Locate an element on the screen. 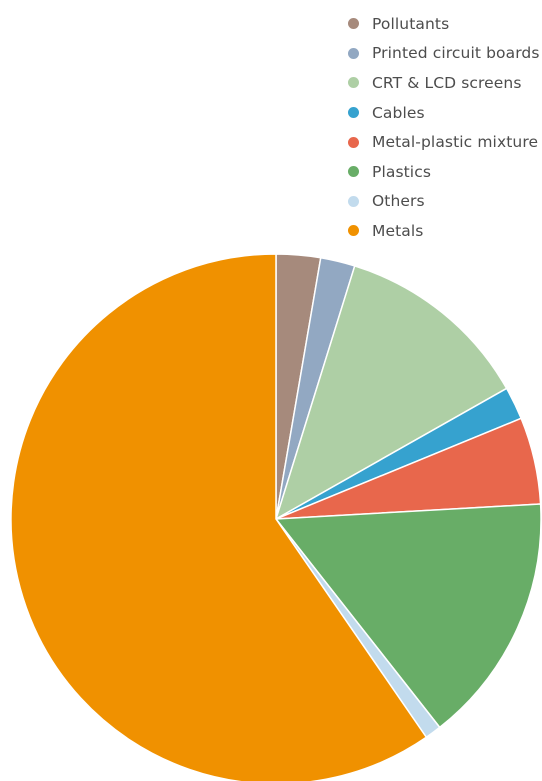  legend-item: Others is located at coordinates (444, 202).